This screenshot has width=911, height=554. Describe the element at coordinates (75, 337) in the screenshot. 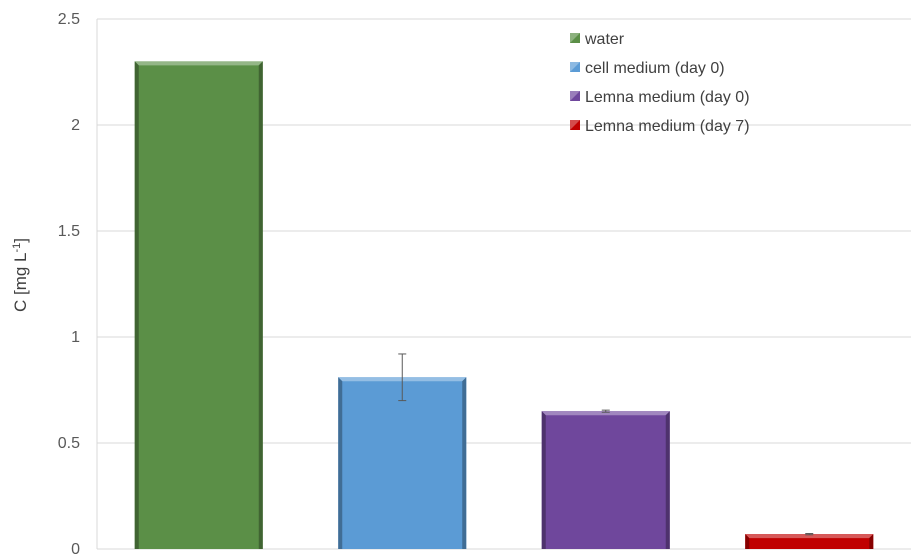

I see `y-tick-label: 1` at that location.